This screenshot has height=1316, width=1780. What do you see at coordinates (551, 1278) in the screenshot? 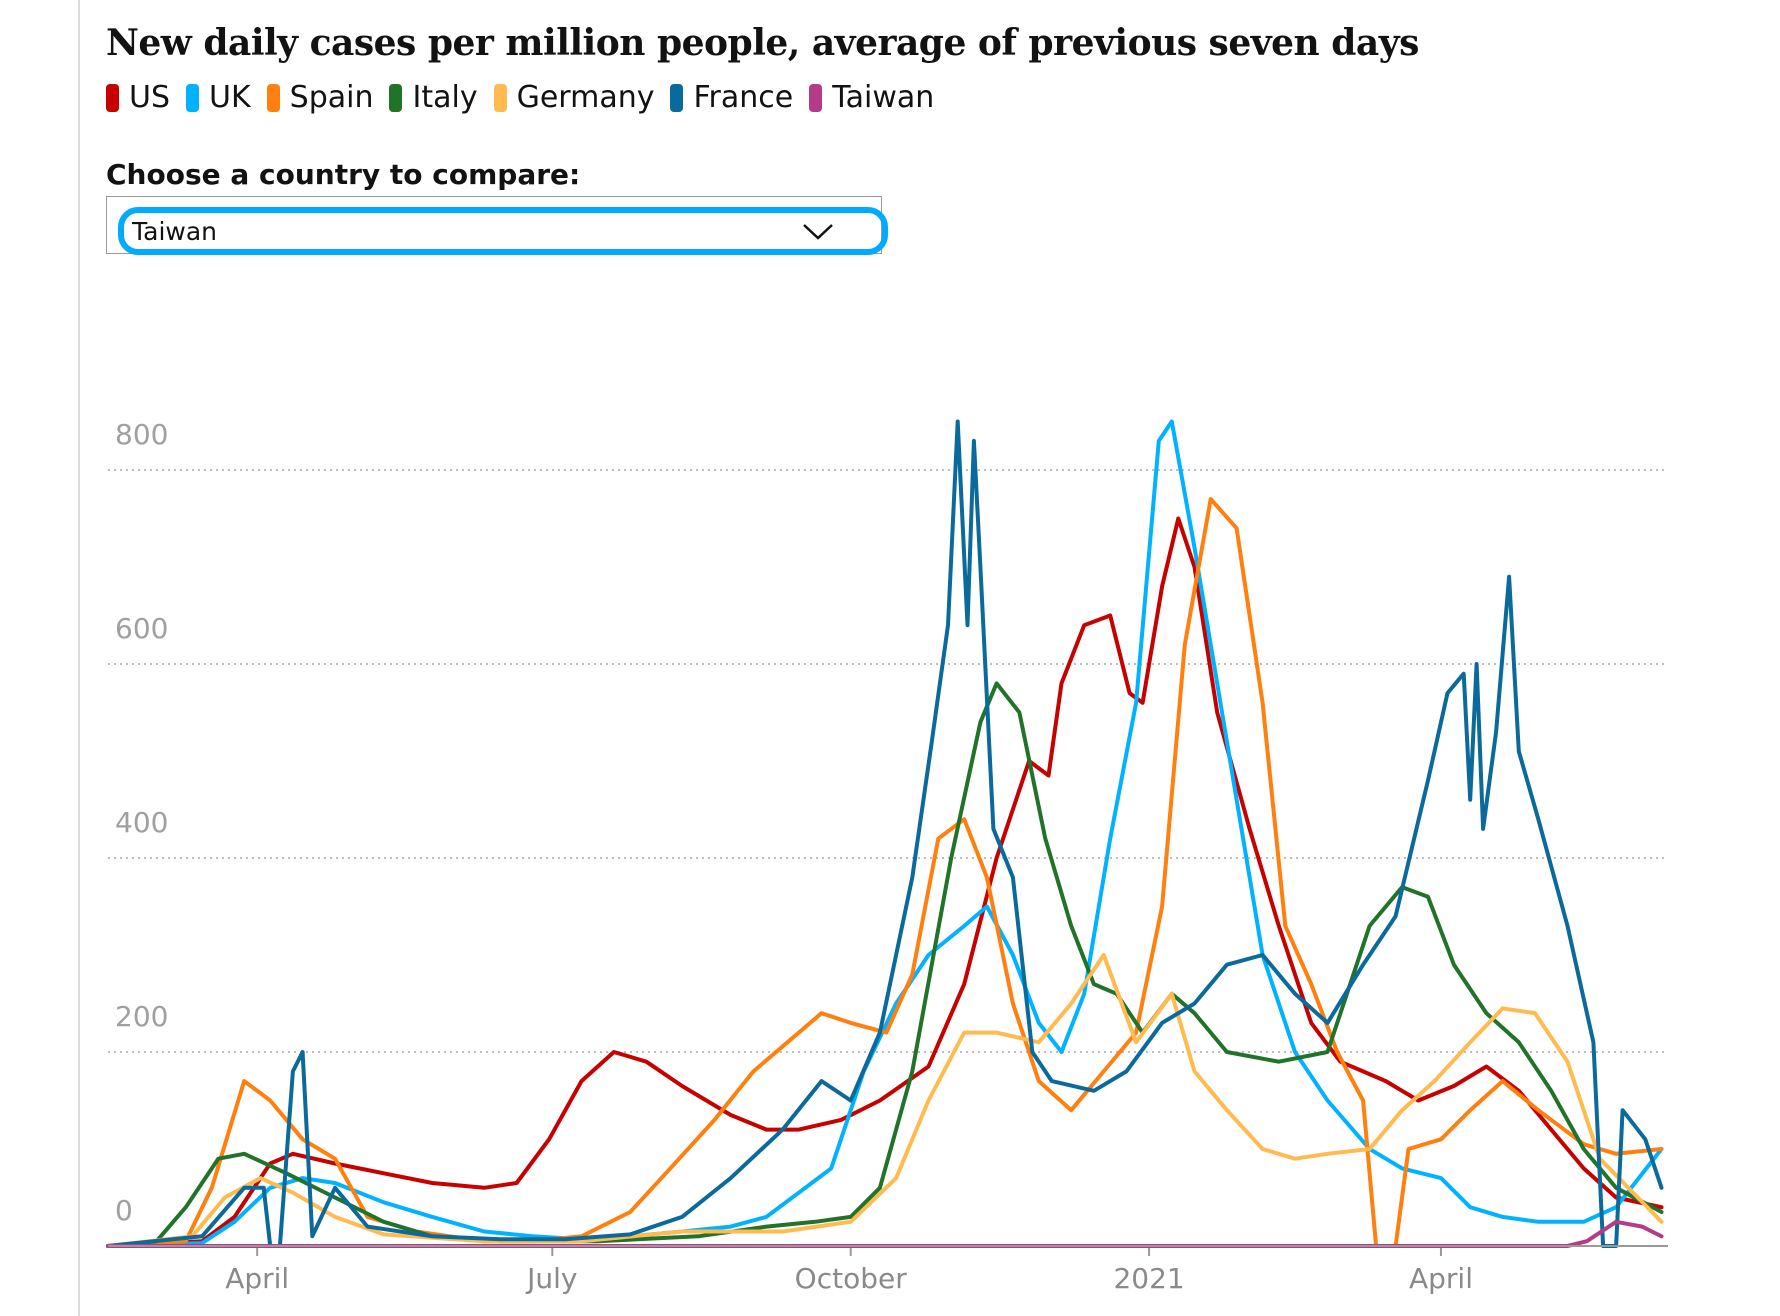
I see `x-tick-label: July` at bounding box center [551, 1278].